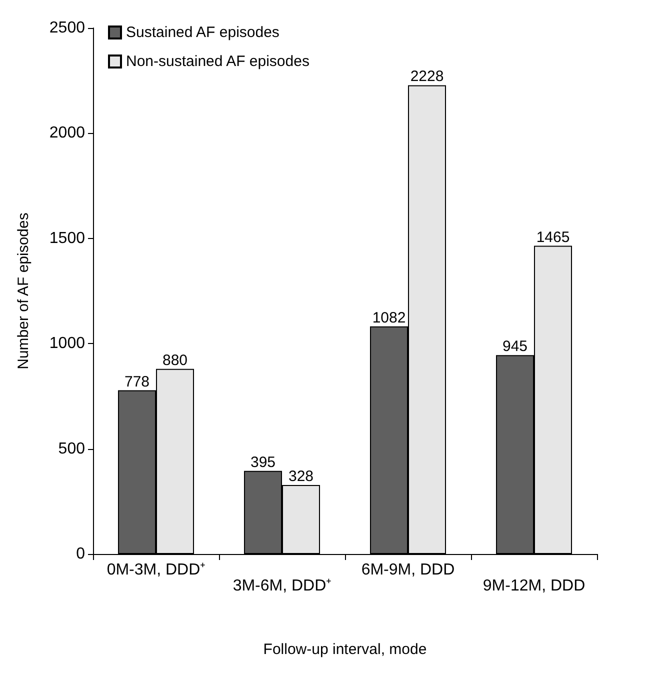 Image resolution: width=645 pixels, height=677 pixels. Describe the element at coordinates (389, 317) in the screenshot. I see `data-label: 1082` at that location.